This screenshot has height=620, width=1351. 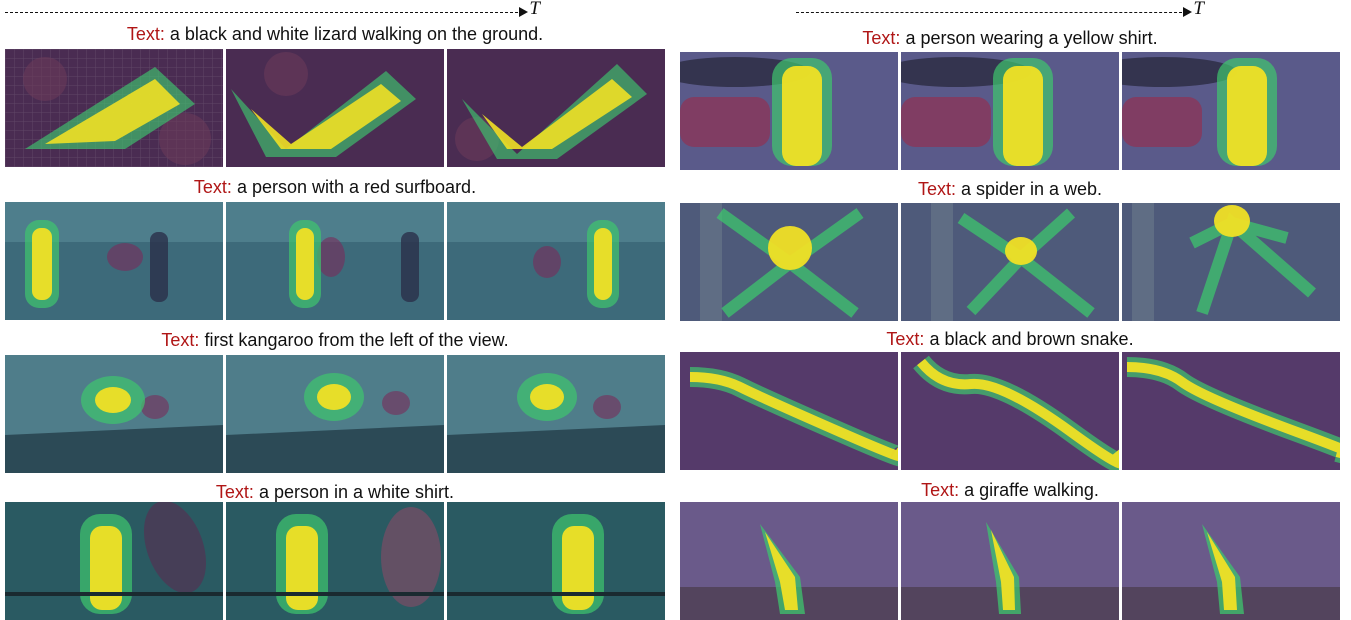 I want to click on caption-text: a person in a white shirt., so click(x=356, y=492).